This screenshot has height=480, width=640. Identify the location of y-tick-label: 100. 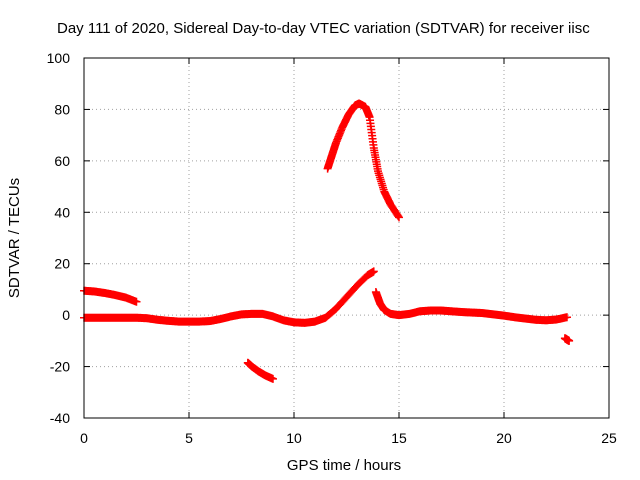
(59, 58).